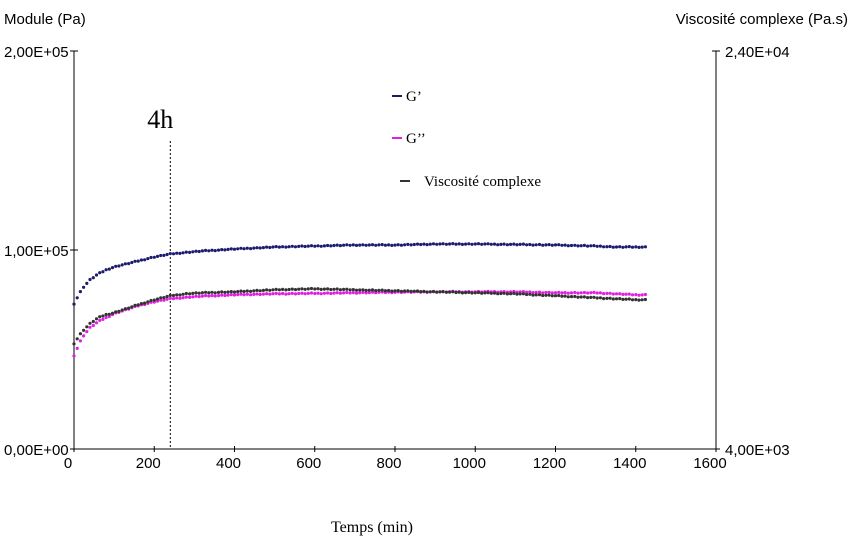 Image resolution: width=852 pixels, height=548 pixels. What do you see at coordinates (751, 251) in the screenshot?
I see `y-right-ticks: 4,00E+03 2,40E+04` at bounding box center [751, 251].